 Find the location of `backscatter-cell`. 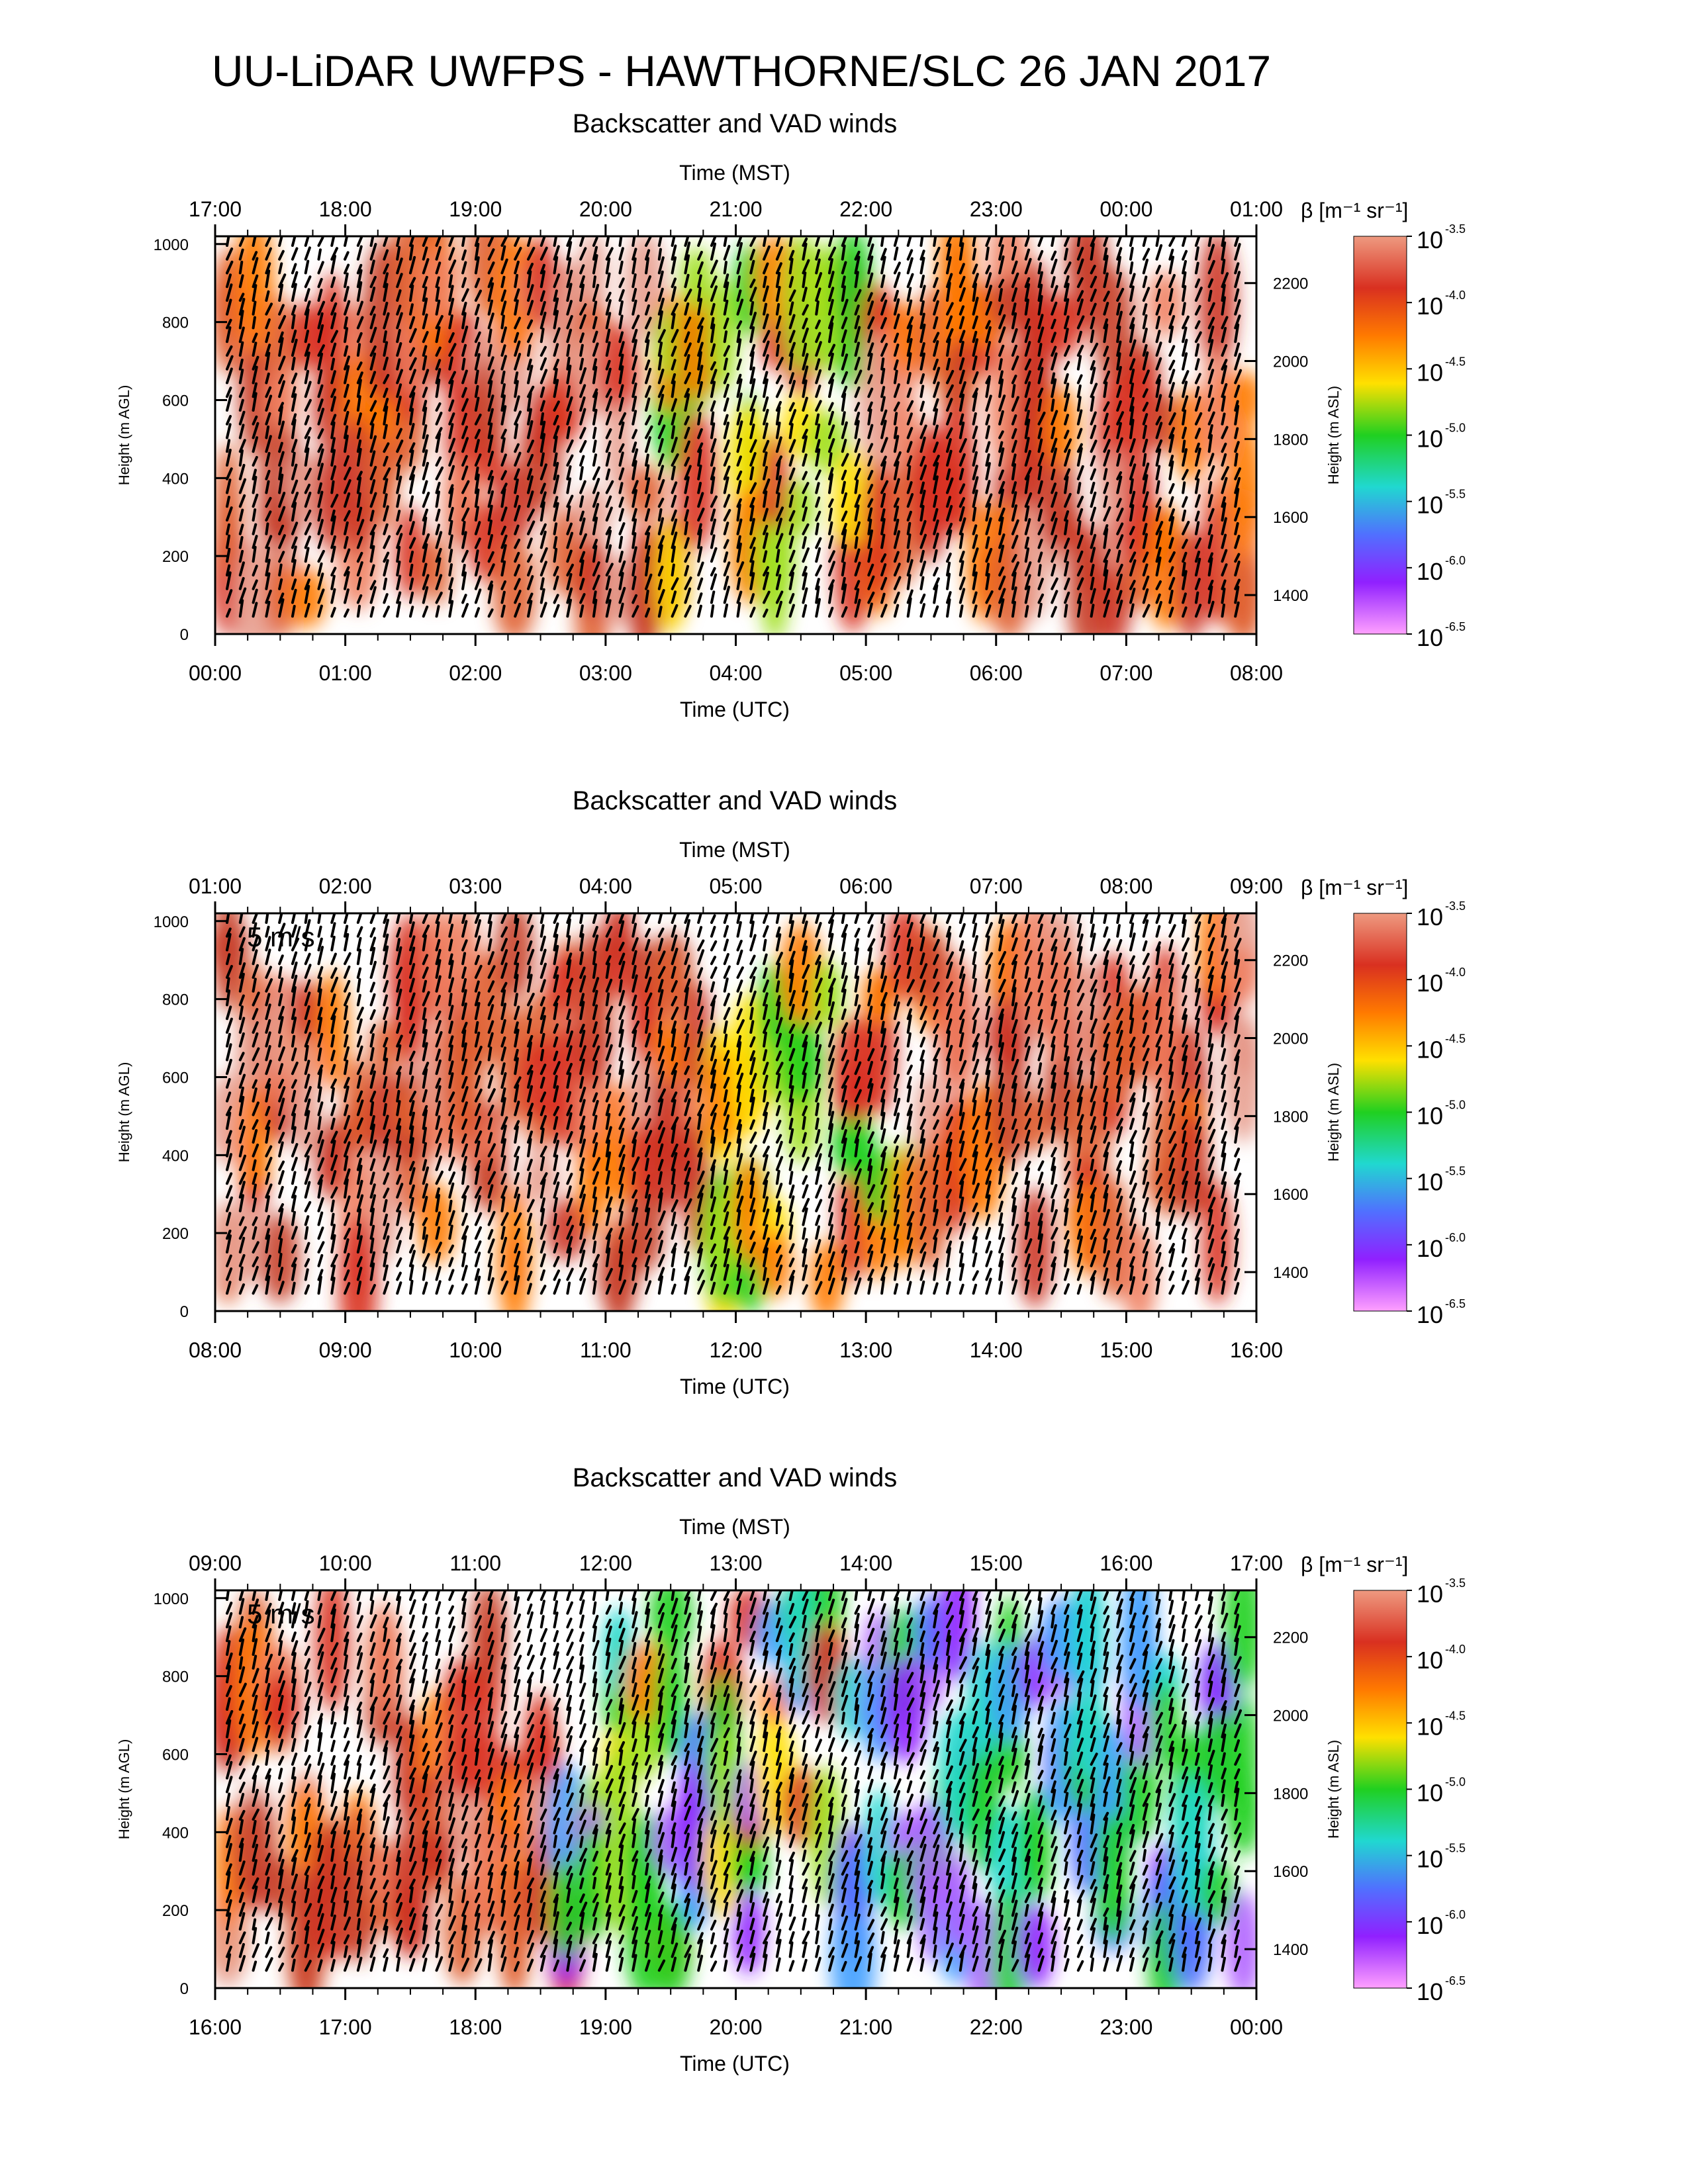

backscatter-cell is located at coordinates (1035, 1247).